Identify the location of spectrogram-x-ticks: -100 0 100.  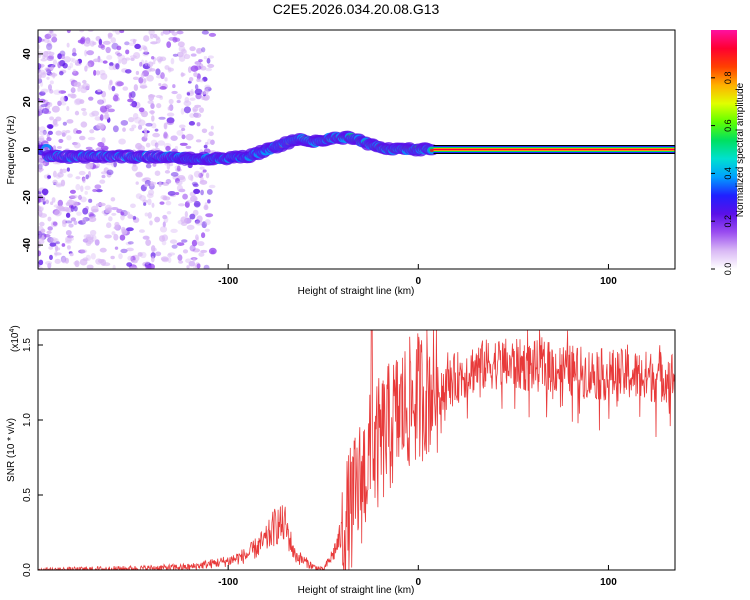
(417, 275).